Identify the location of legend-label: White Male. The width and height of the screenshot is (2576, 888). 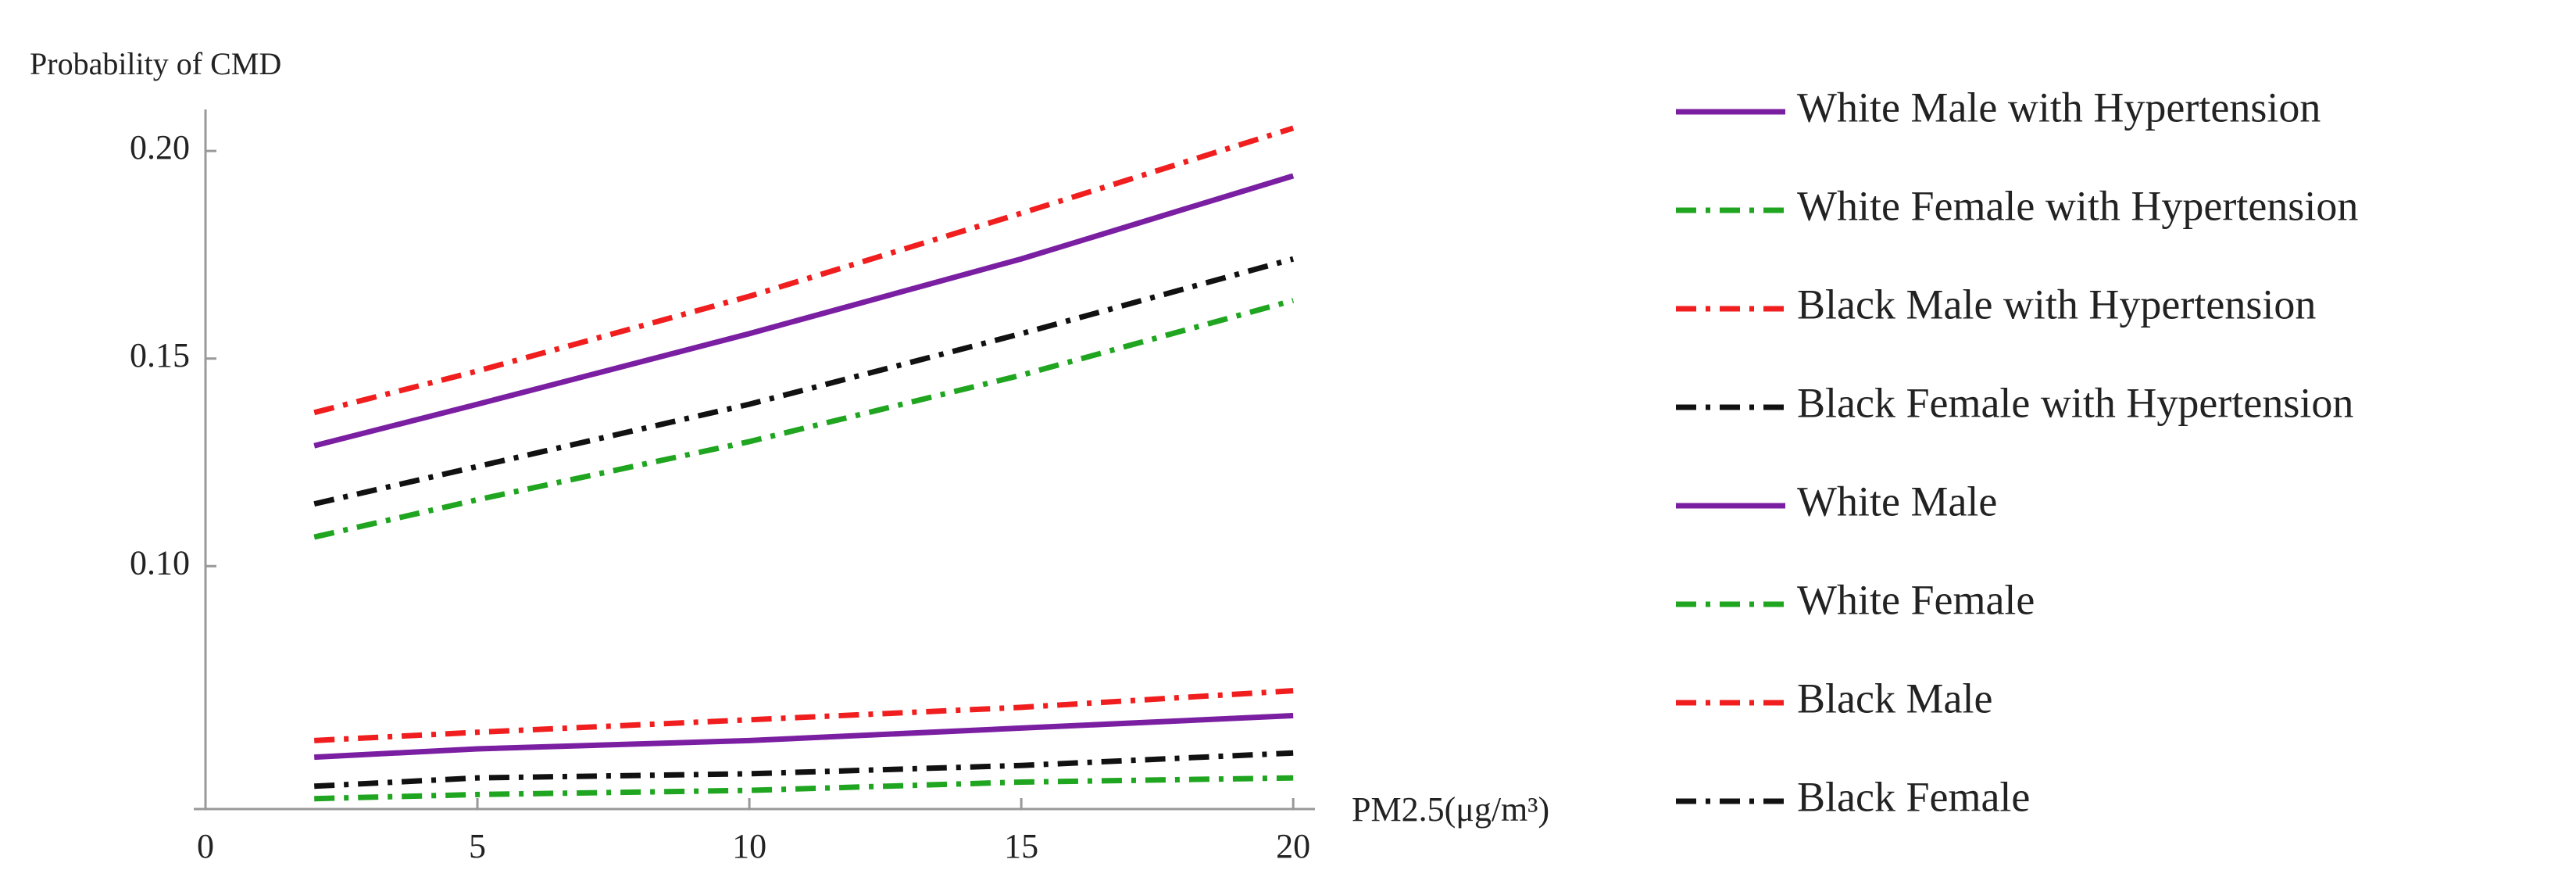
(1897, 501).